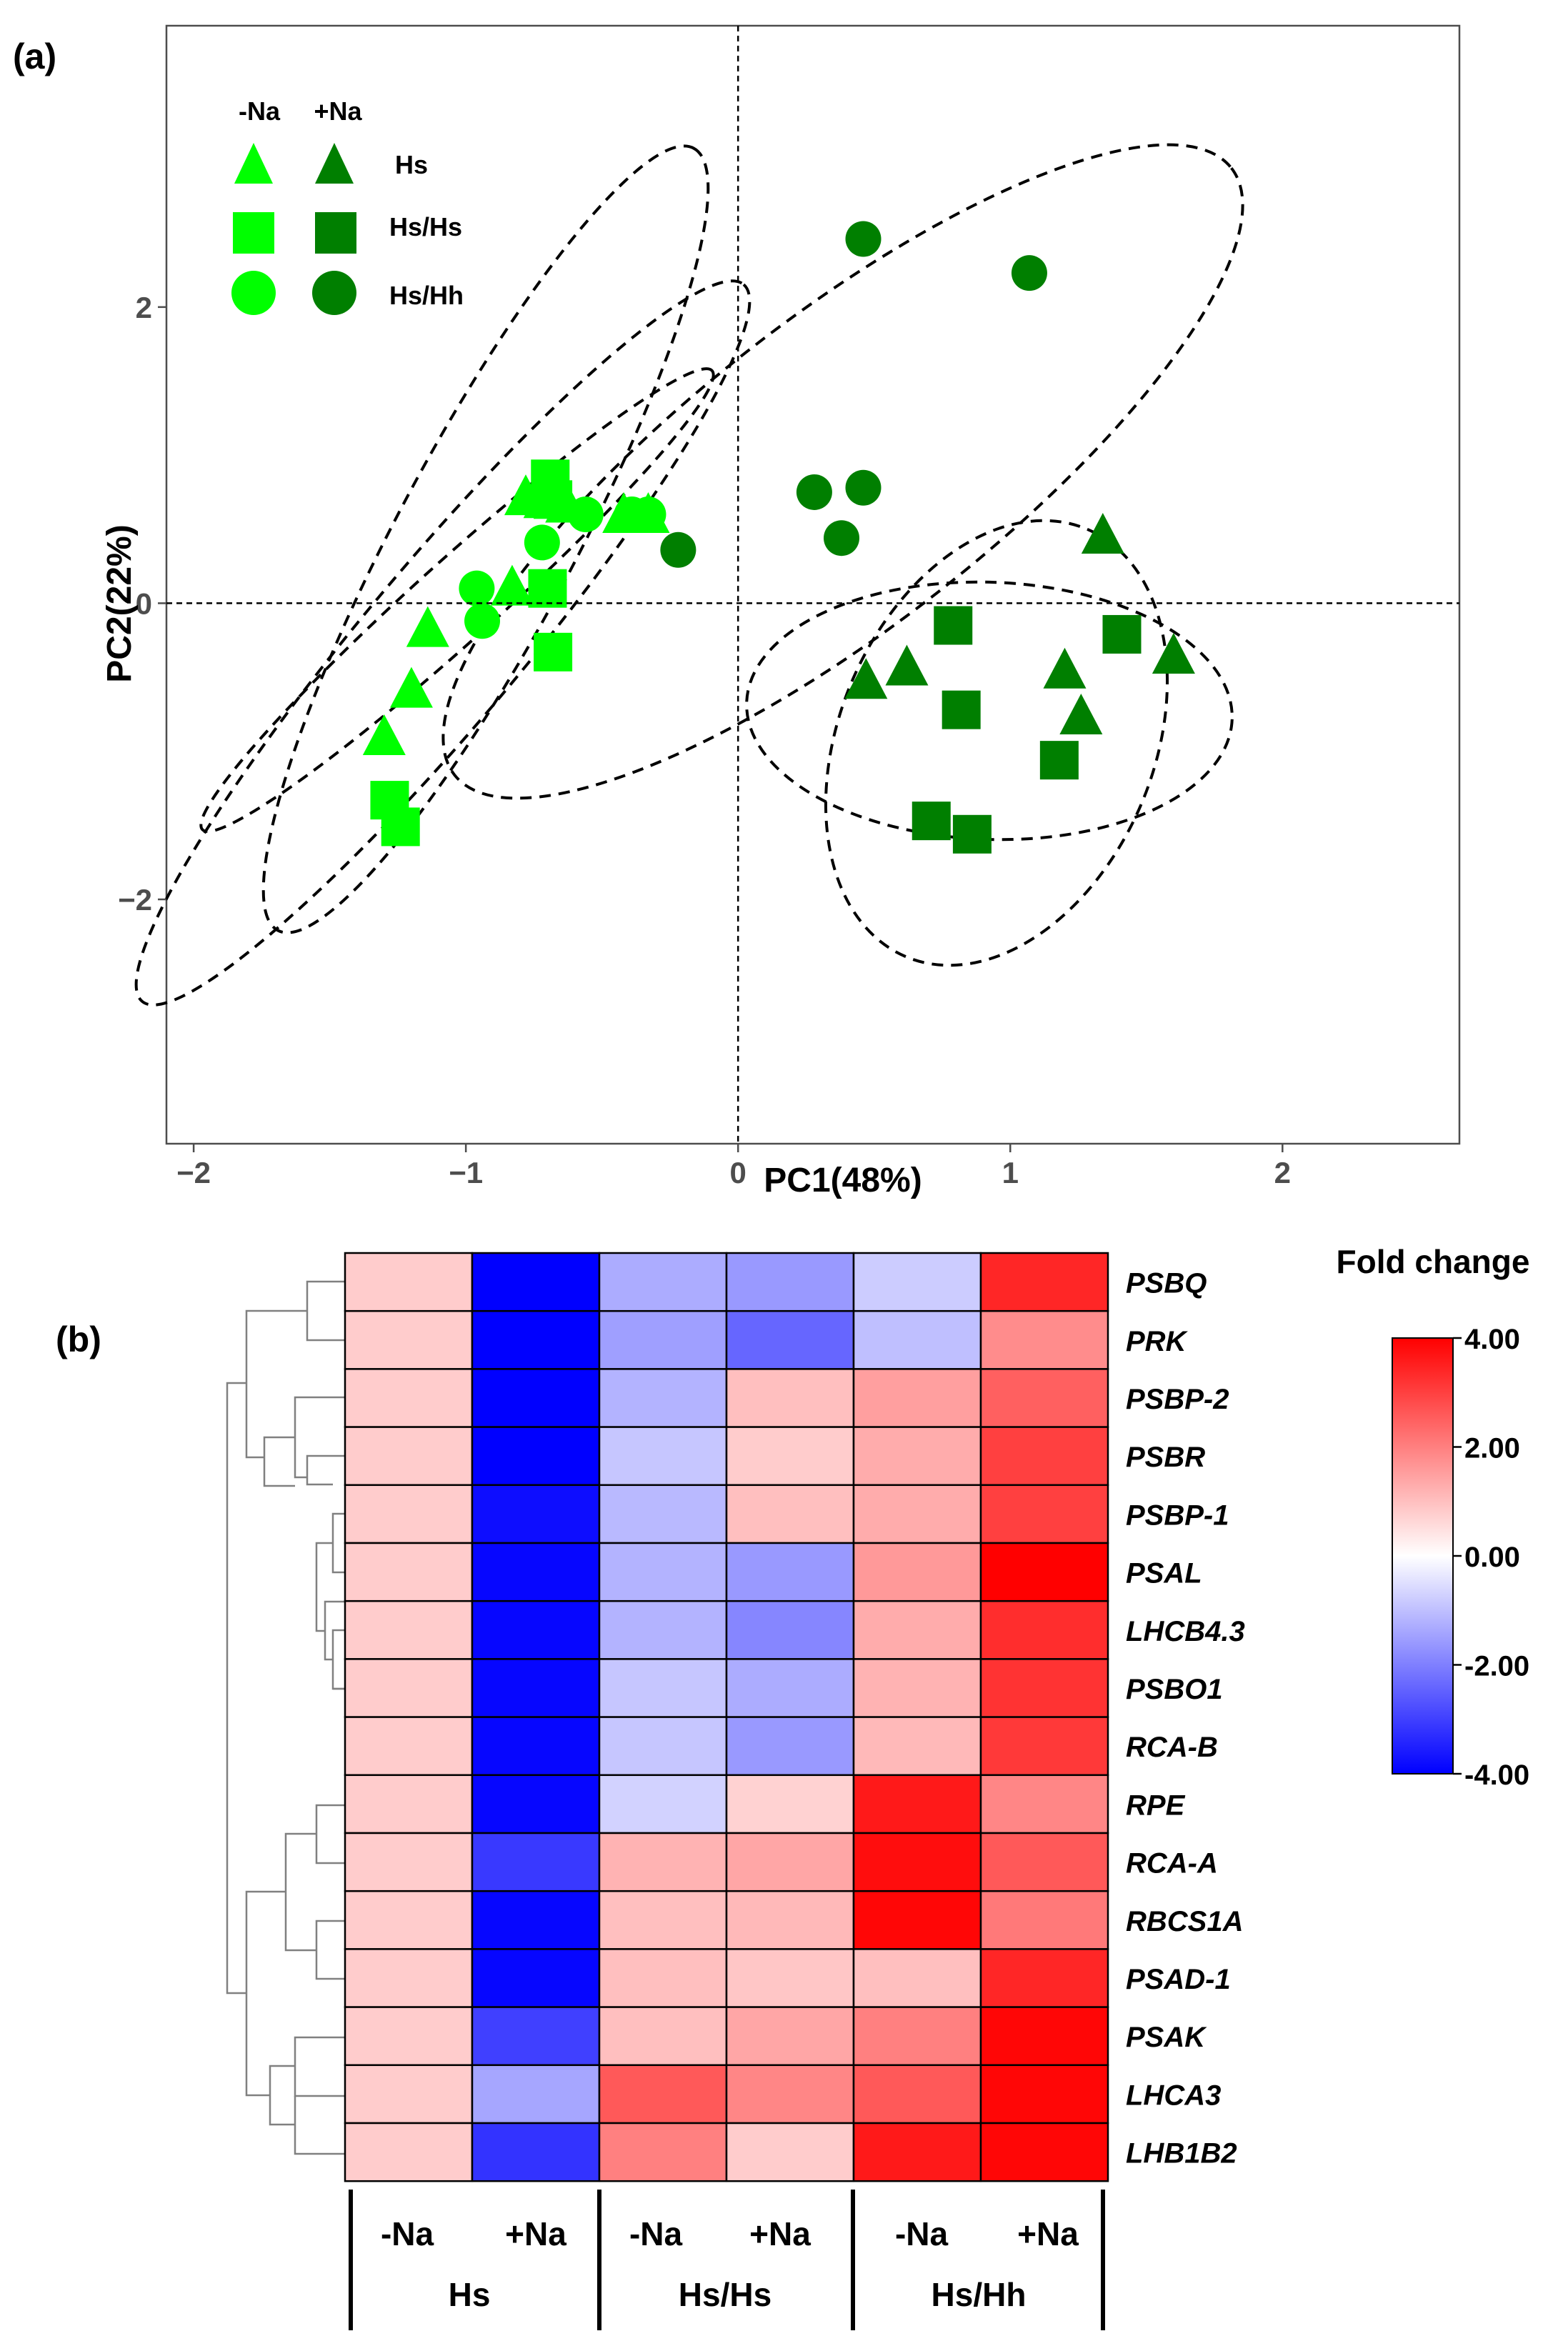 This screenshot has width=1568, height=2336. What do you see at coordinates (1178, 1979) in the screenshot?
I see `heatmap-row-label: PSAD-1` at bounding box center [1178, 1979].